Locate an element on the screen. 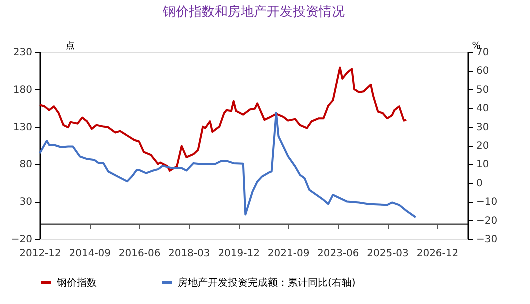 This screenshot has width=530, height=304. x-tick-label: 2023-06 is located at coordinates (338, 254).